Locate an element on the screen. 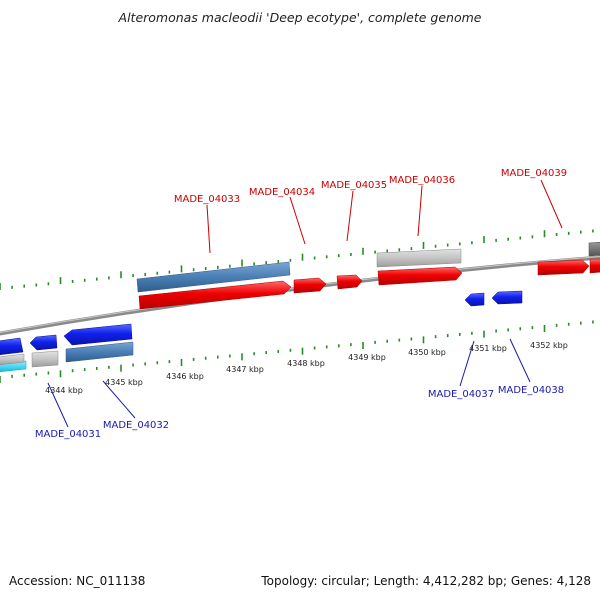 Image resolution: width=600 pixels, height=600 pixels. inner-tick-track is located at coordinates (297, 351).